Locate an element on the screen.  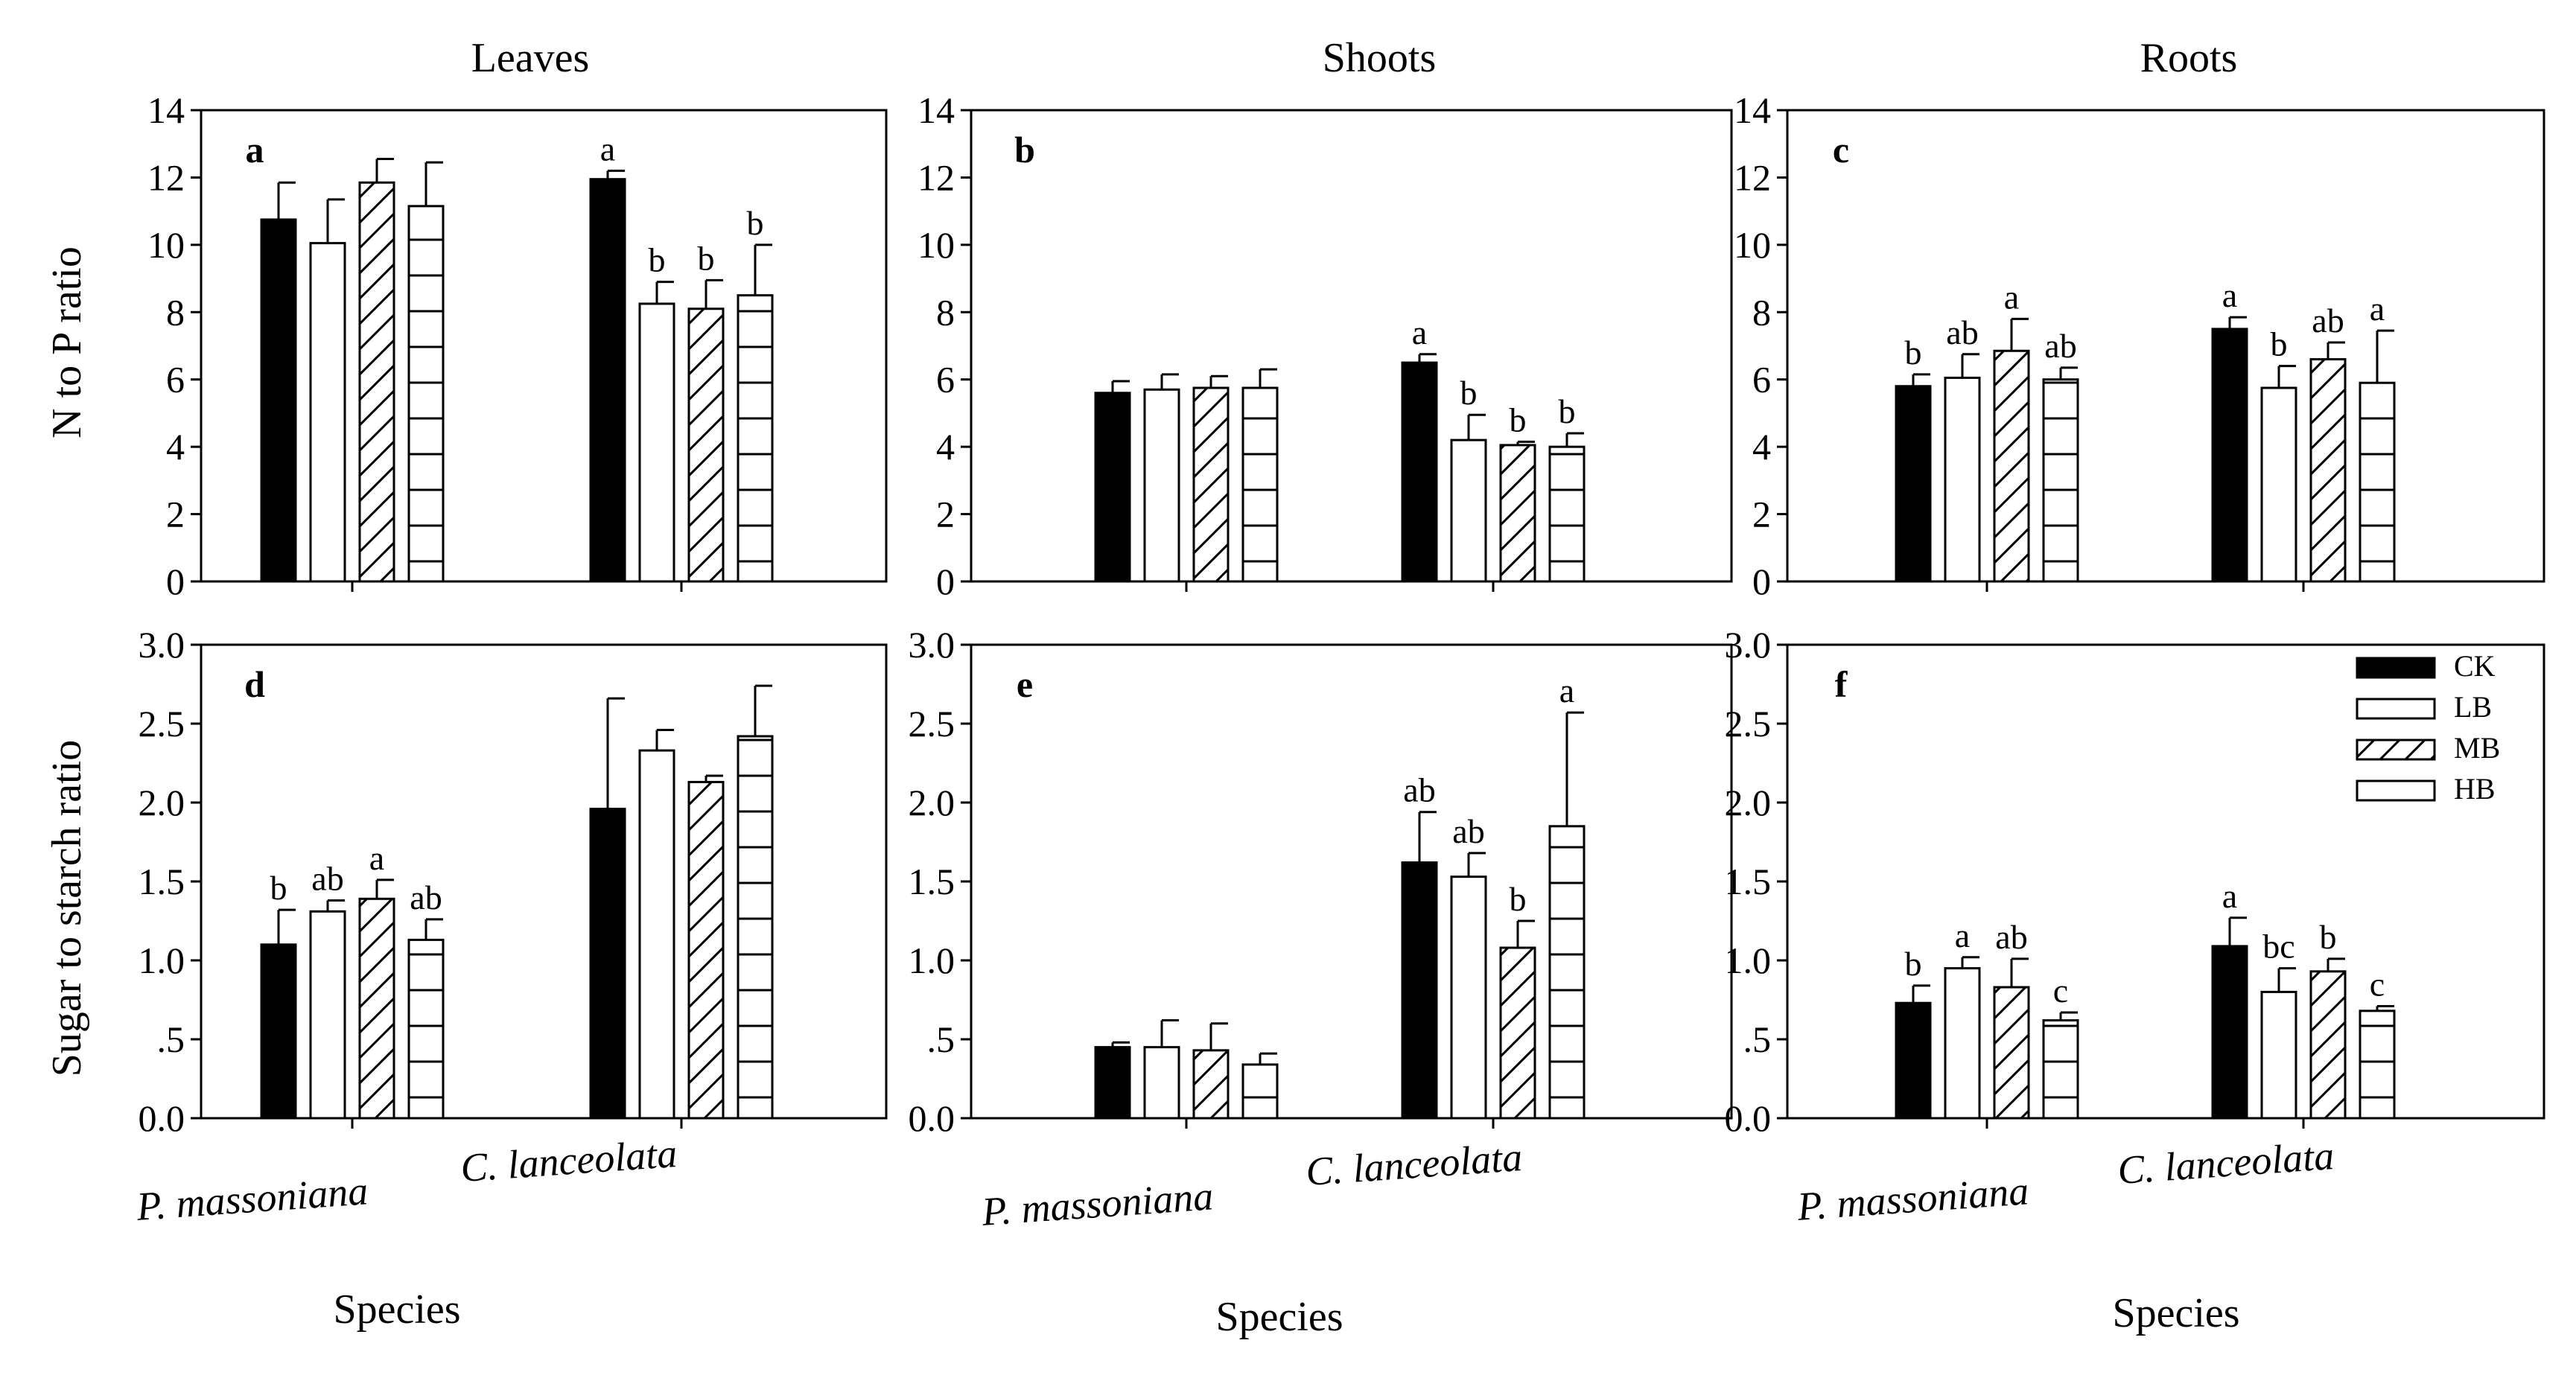
panel-letter-f: f is located at coordinates (1841, 684).